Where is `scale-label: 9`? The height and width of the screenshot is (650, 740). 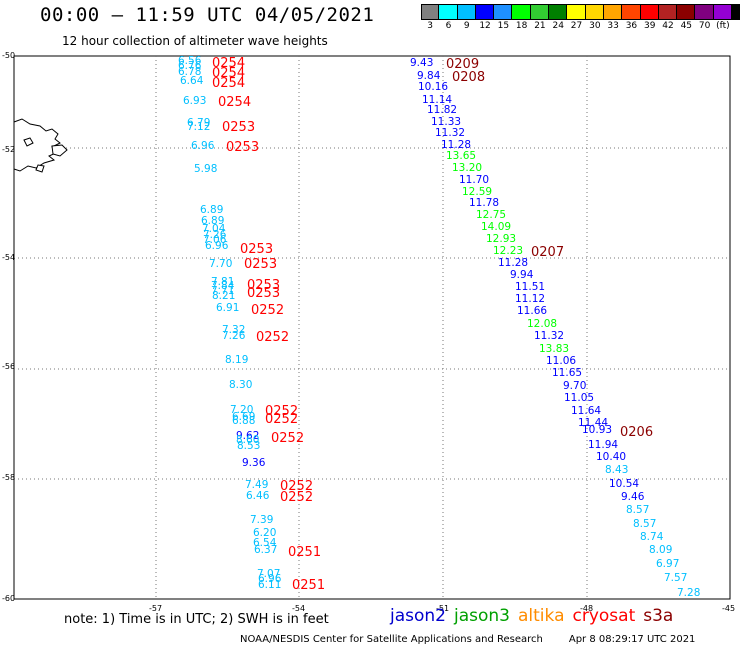 scale-label: 9 is located at coordinates (466, 26).